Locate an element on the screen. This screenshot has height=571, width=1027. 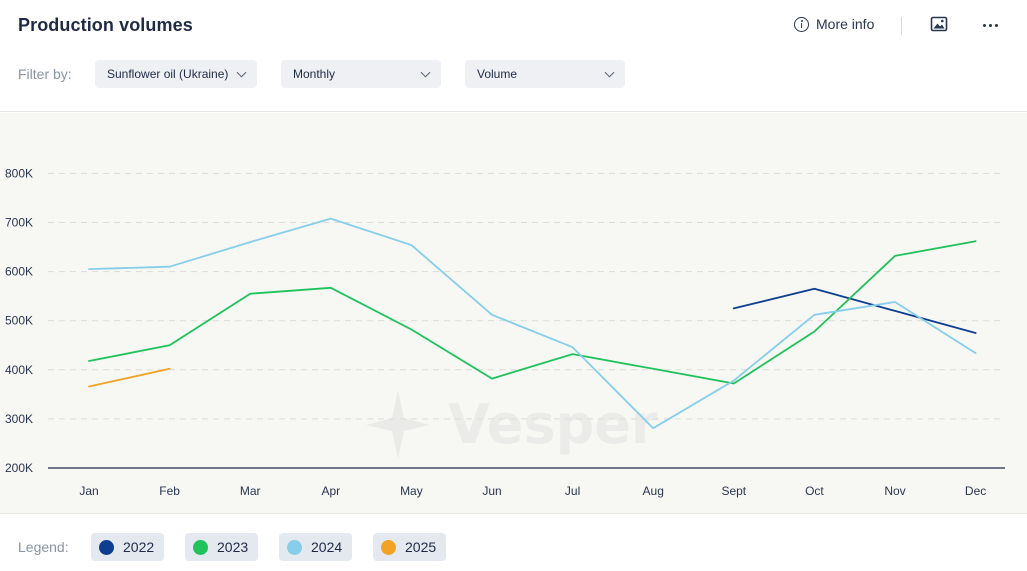
info-icon is located at coordinates (801, 24).